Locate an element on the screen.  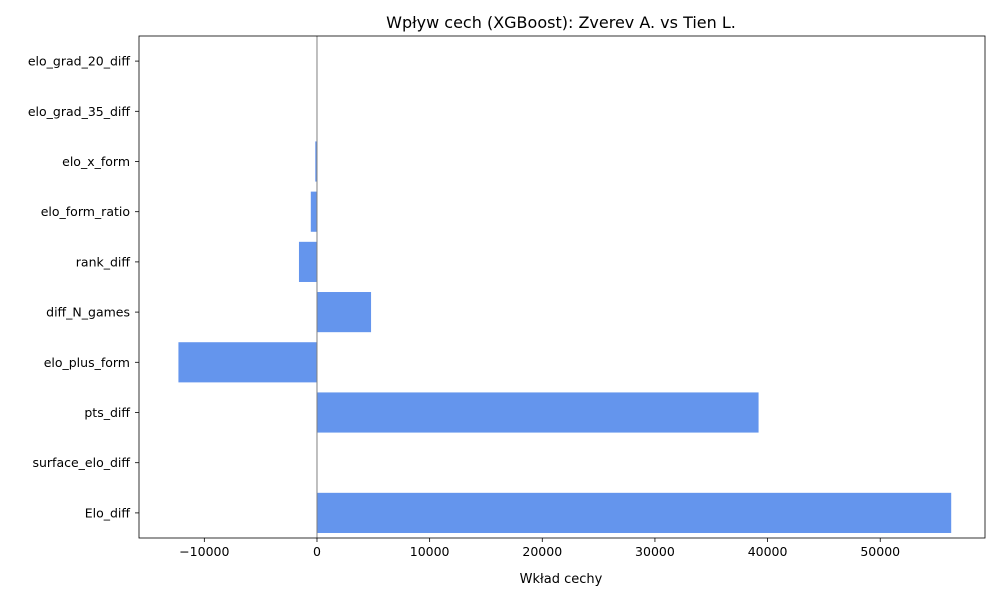
bar-elo_x_form is located at coordinates (316, 161).